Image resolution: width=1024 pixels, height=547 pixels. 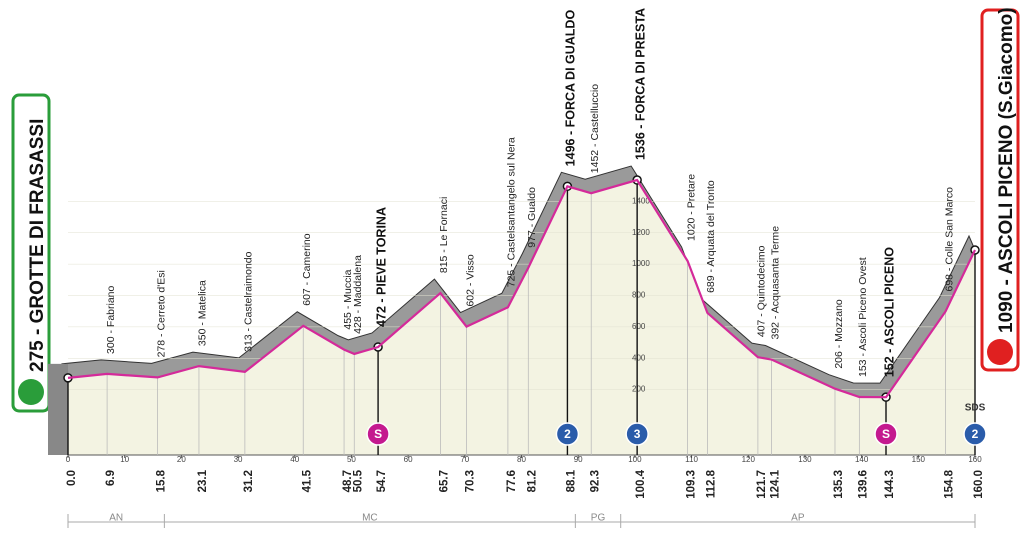 What do you see at coordinates (68, 459) in the screenshot?
I see `x-tick-label: 0` at bounding box center [68, 459].